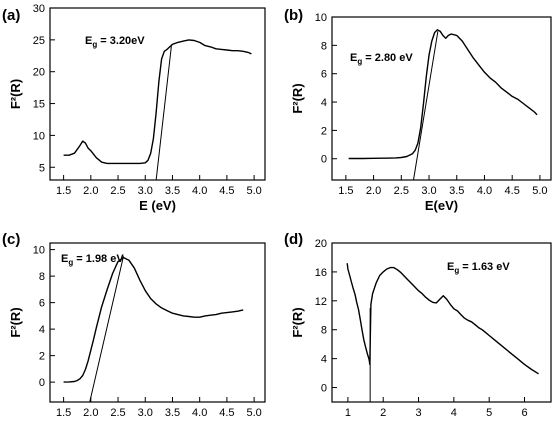 The height and width of the screenshot is (422, 558). I want to click on plot-frame, so click(157, 322).